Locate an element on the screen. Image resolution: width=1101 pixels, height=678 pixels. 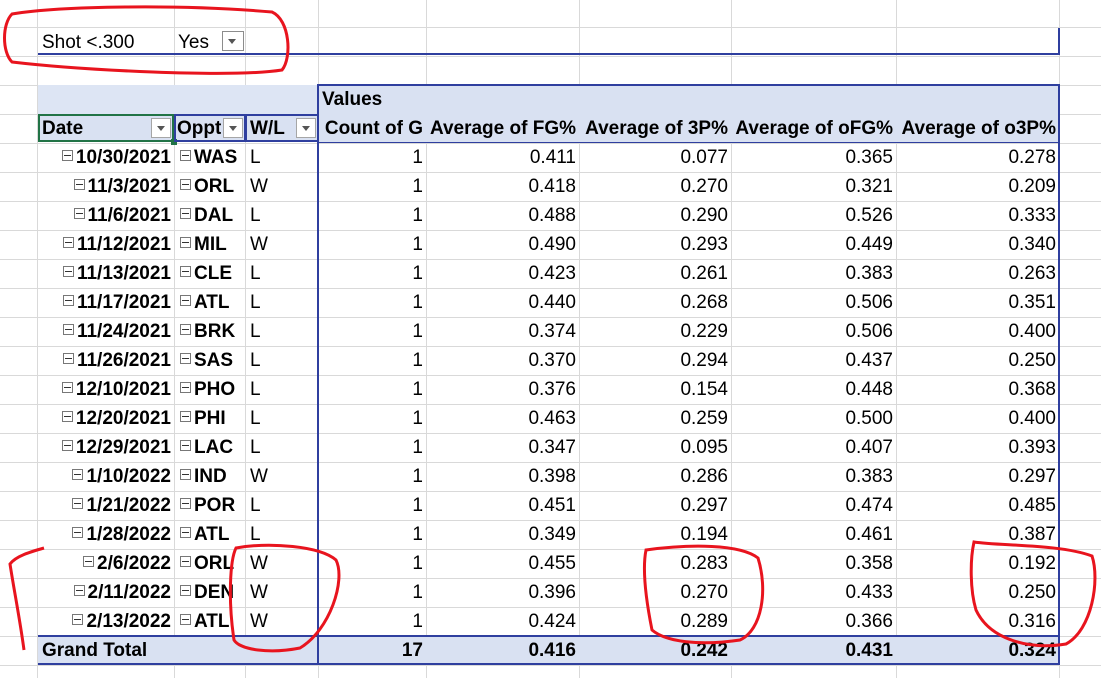
date-cell: 1/21/2022 is located at coordinates (106, 505).